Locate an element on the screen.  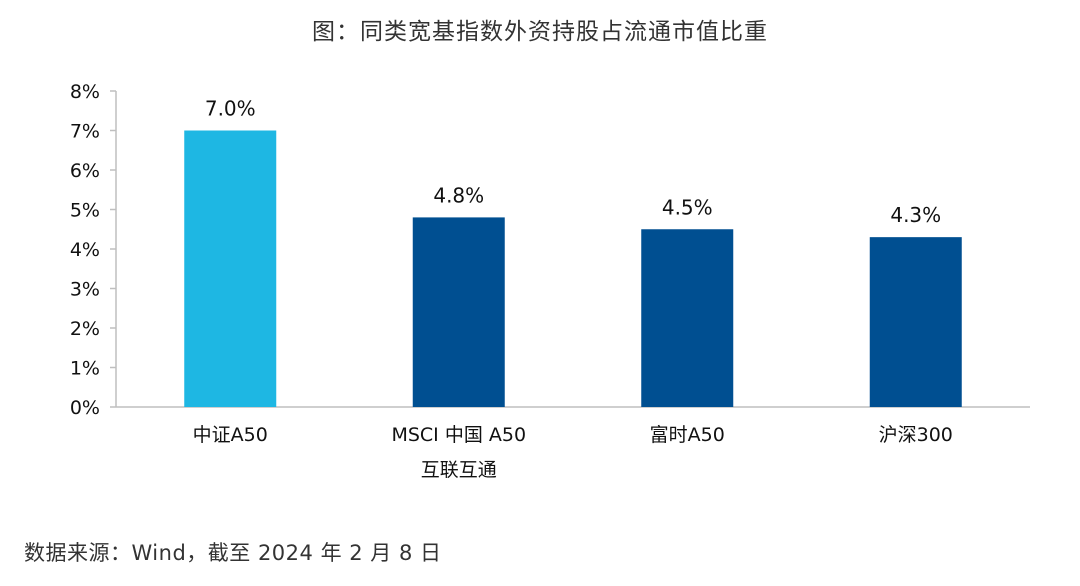
bar-value-label: 4.3% is located at coordinates (915, 215).